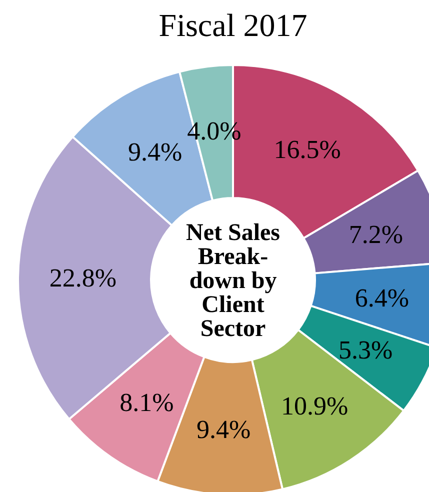  Describe the element at coordinates (233, 25) in the screenshot. I see `chart-title: Fiscal 2017` at that location.